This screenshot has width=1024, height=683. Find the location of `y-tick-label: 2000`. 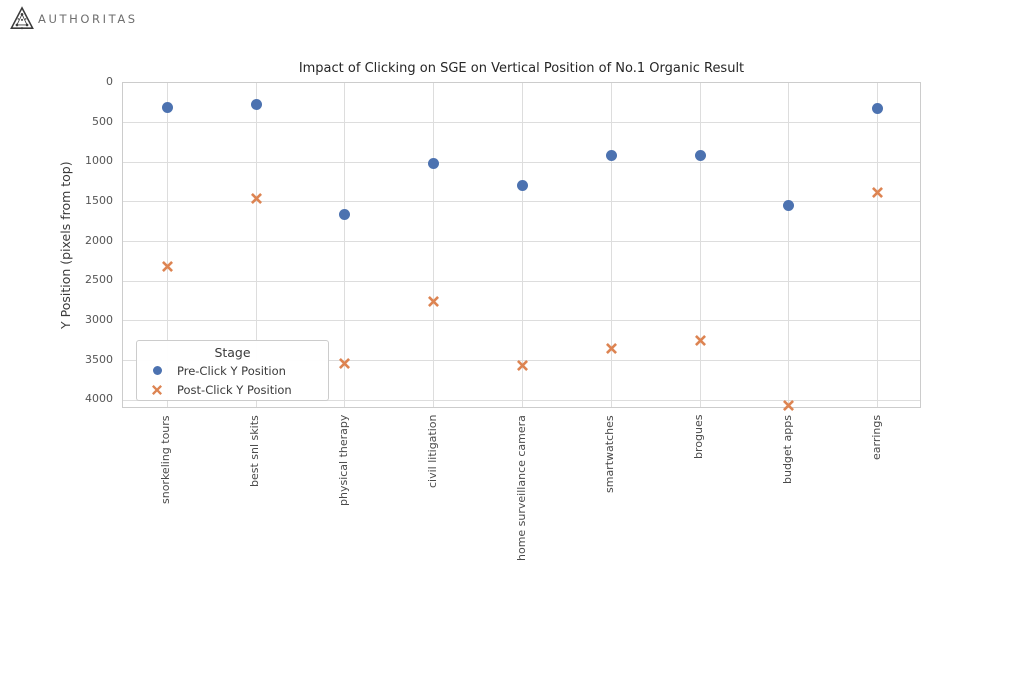

y-tick-label: 2000 is located at coordinates (99, 240).